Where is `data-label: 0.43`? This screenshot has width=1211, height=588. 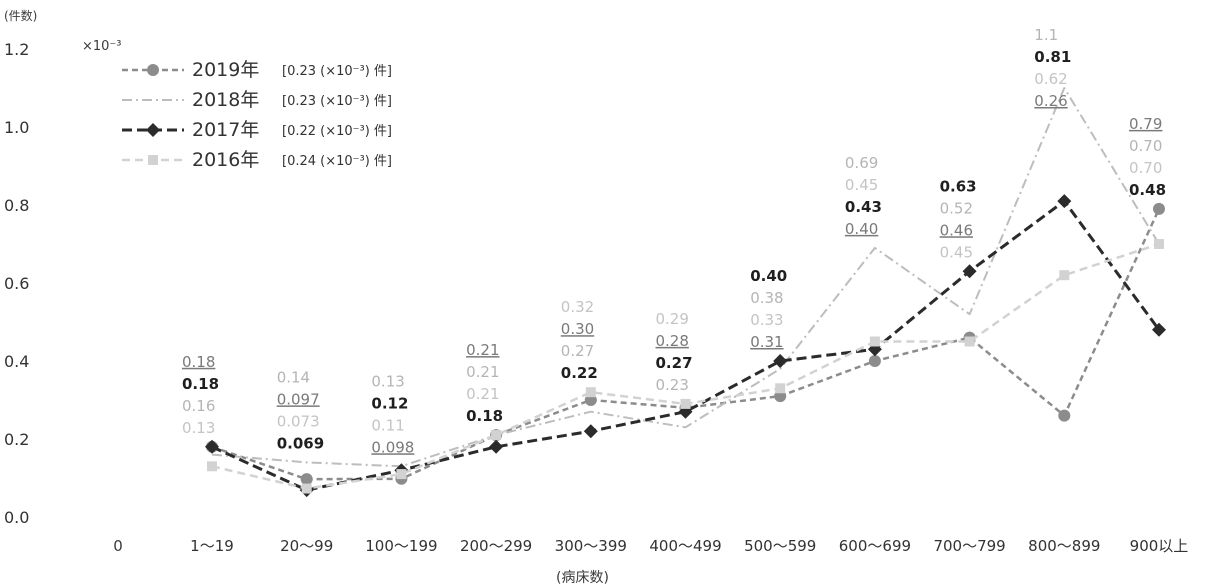 data-label: 0.43 is located at coordinates (863, 207).